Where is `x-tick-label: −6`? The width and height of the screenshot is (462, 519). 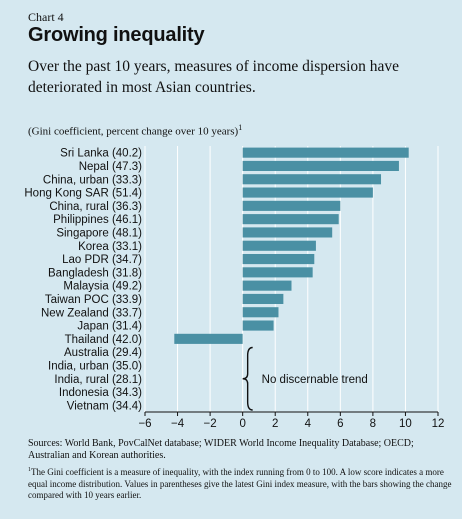 x-tick-label: −6 is located at coordinates (144, 424).